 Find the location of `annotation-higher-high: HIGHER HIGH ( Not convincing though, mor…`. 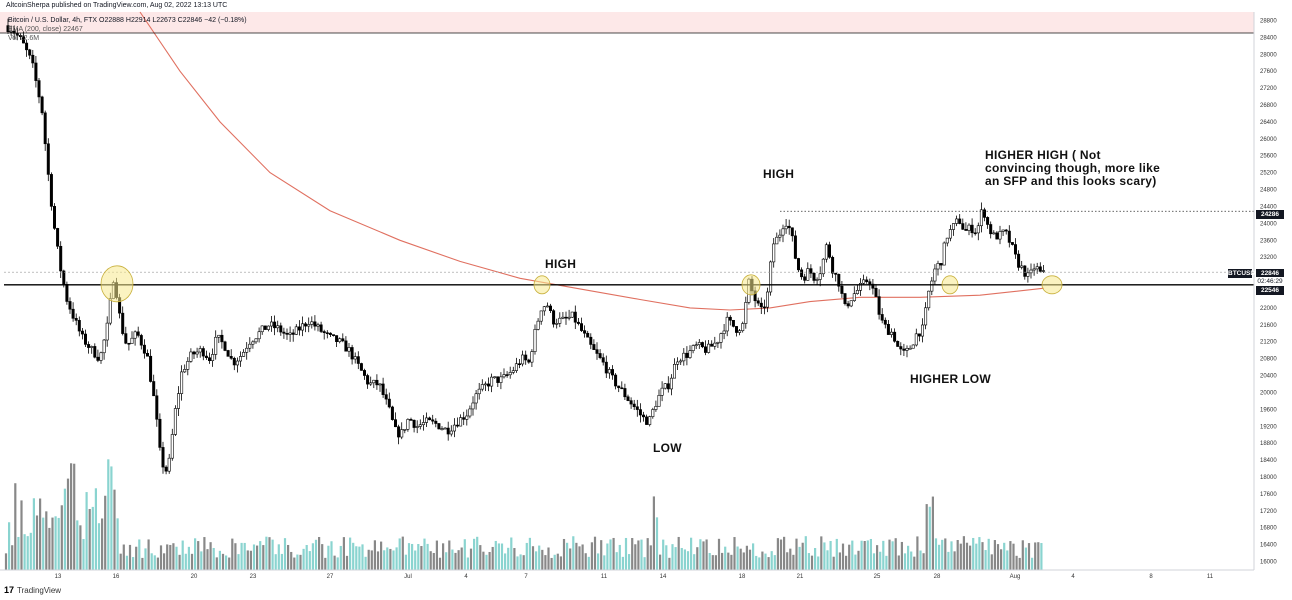

annotation-higher-high: HIGHER HIGH ( Not convincing though, mor… is located at coordinates (1073, 168).